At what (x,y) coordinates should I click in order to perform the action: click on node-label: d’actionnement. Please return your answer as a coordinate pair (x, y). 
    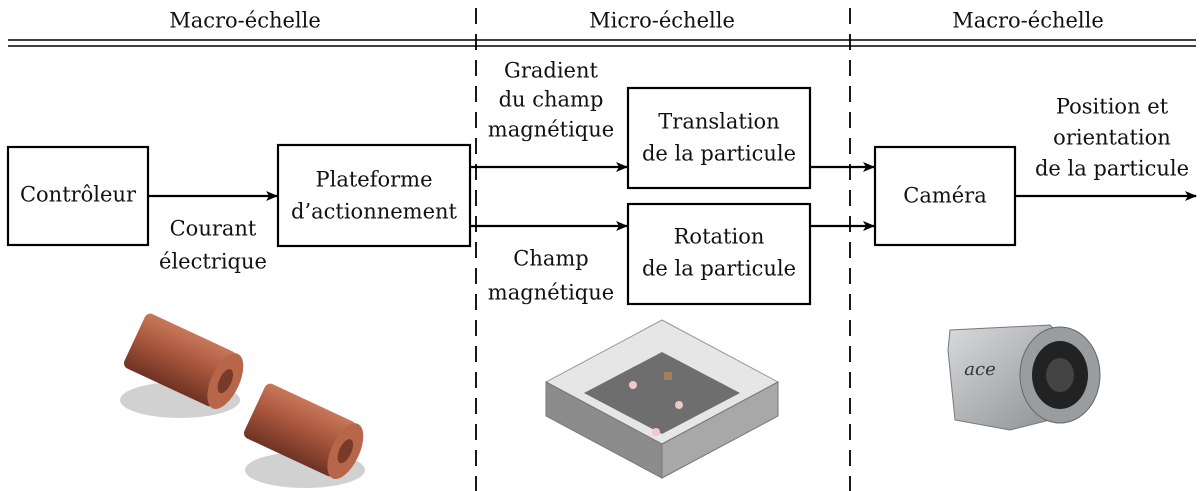
    Looking at the image, I should click on (374, 212).